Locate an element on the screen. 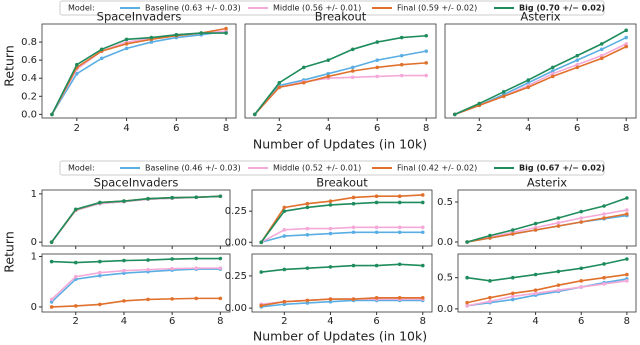 The image size is (640, 345). y-tick-label: 0.2 is located at coordinates (29, 96).